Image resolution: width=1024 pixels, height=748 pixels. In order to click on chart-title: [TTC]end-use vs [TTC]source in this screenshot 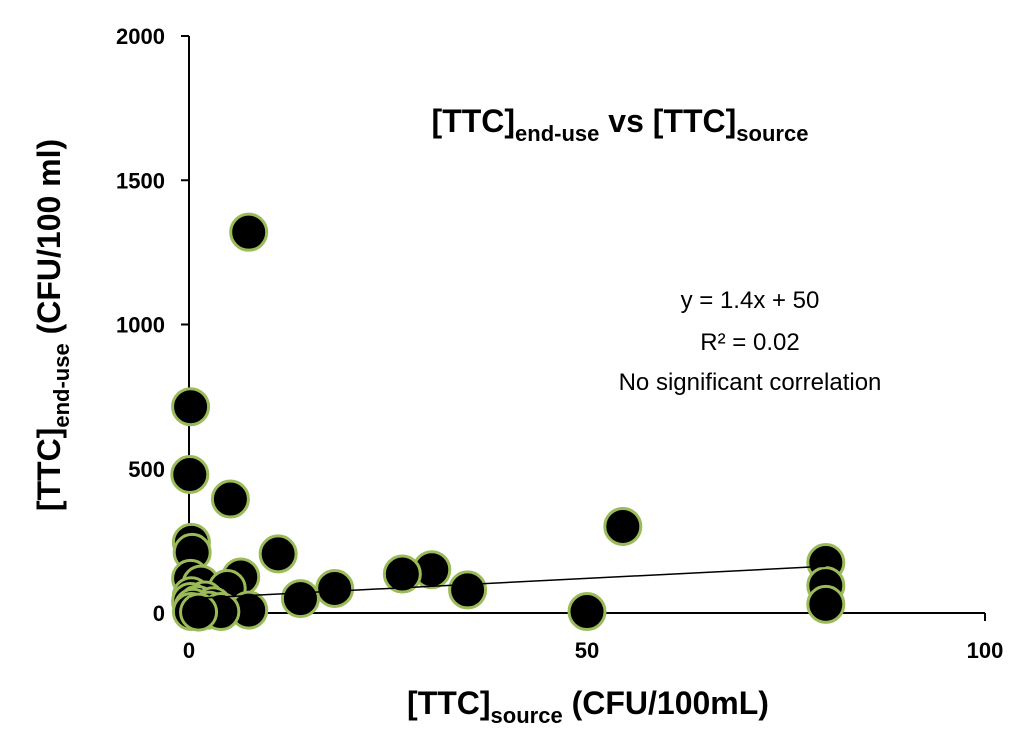, I will do `click(620, 124)`.